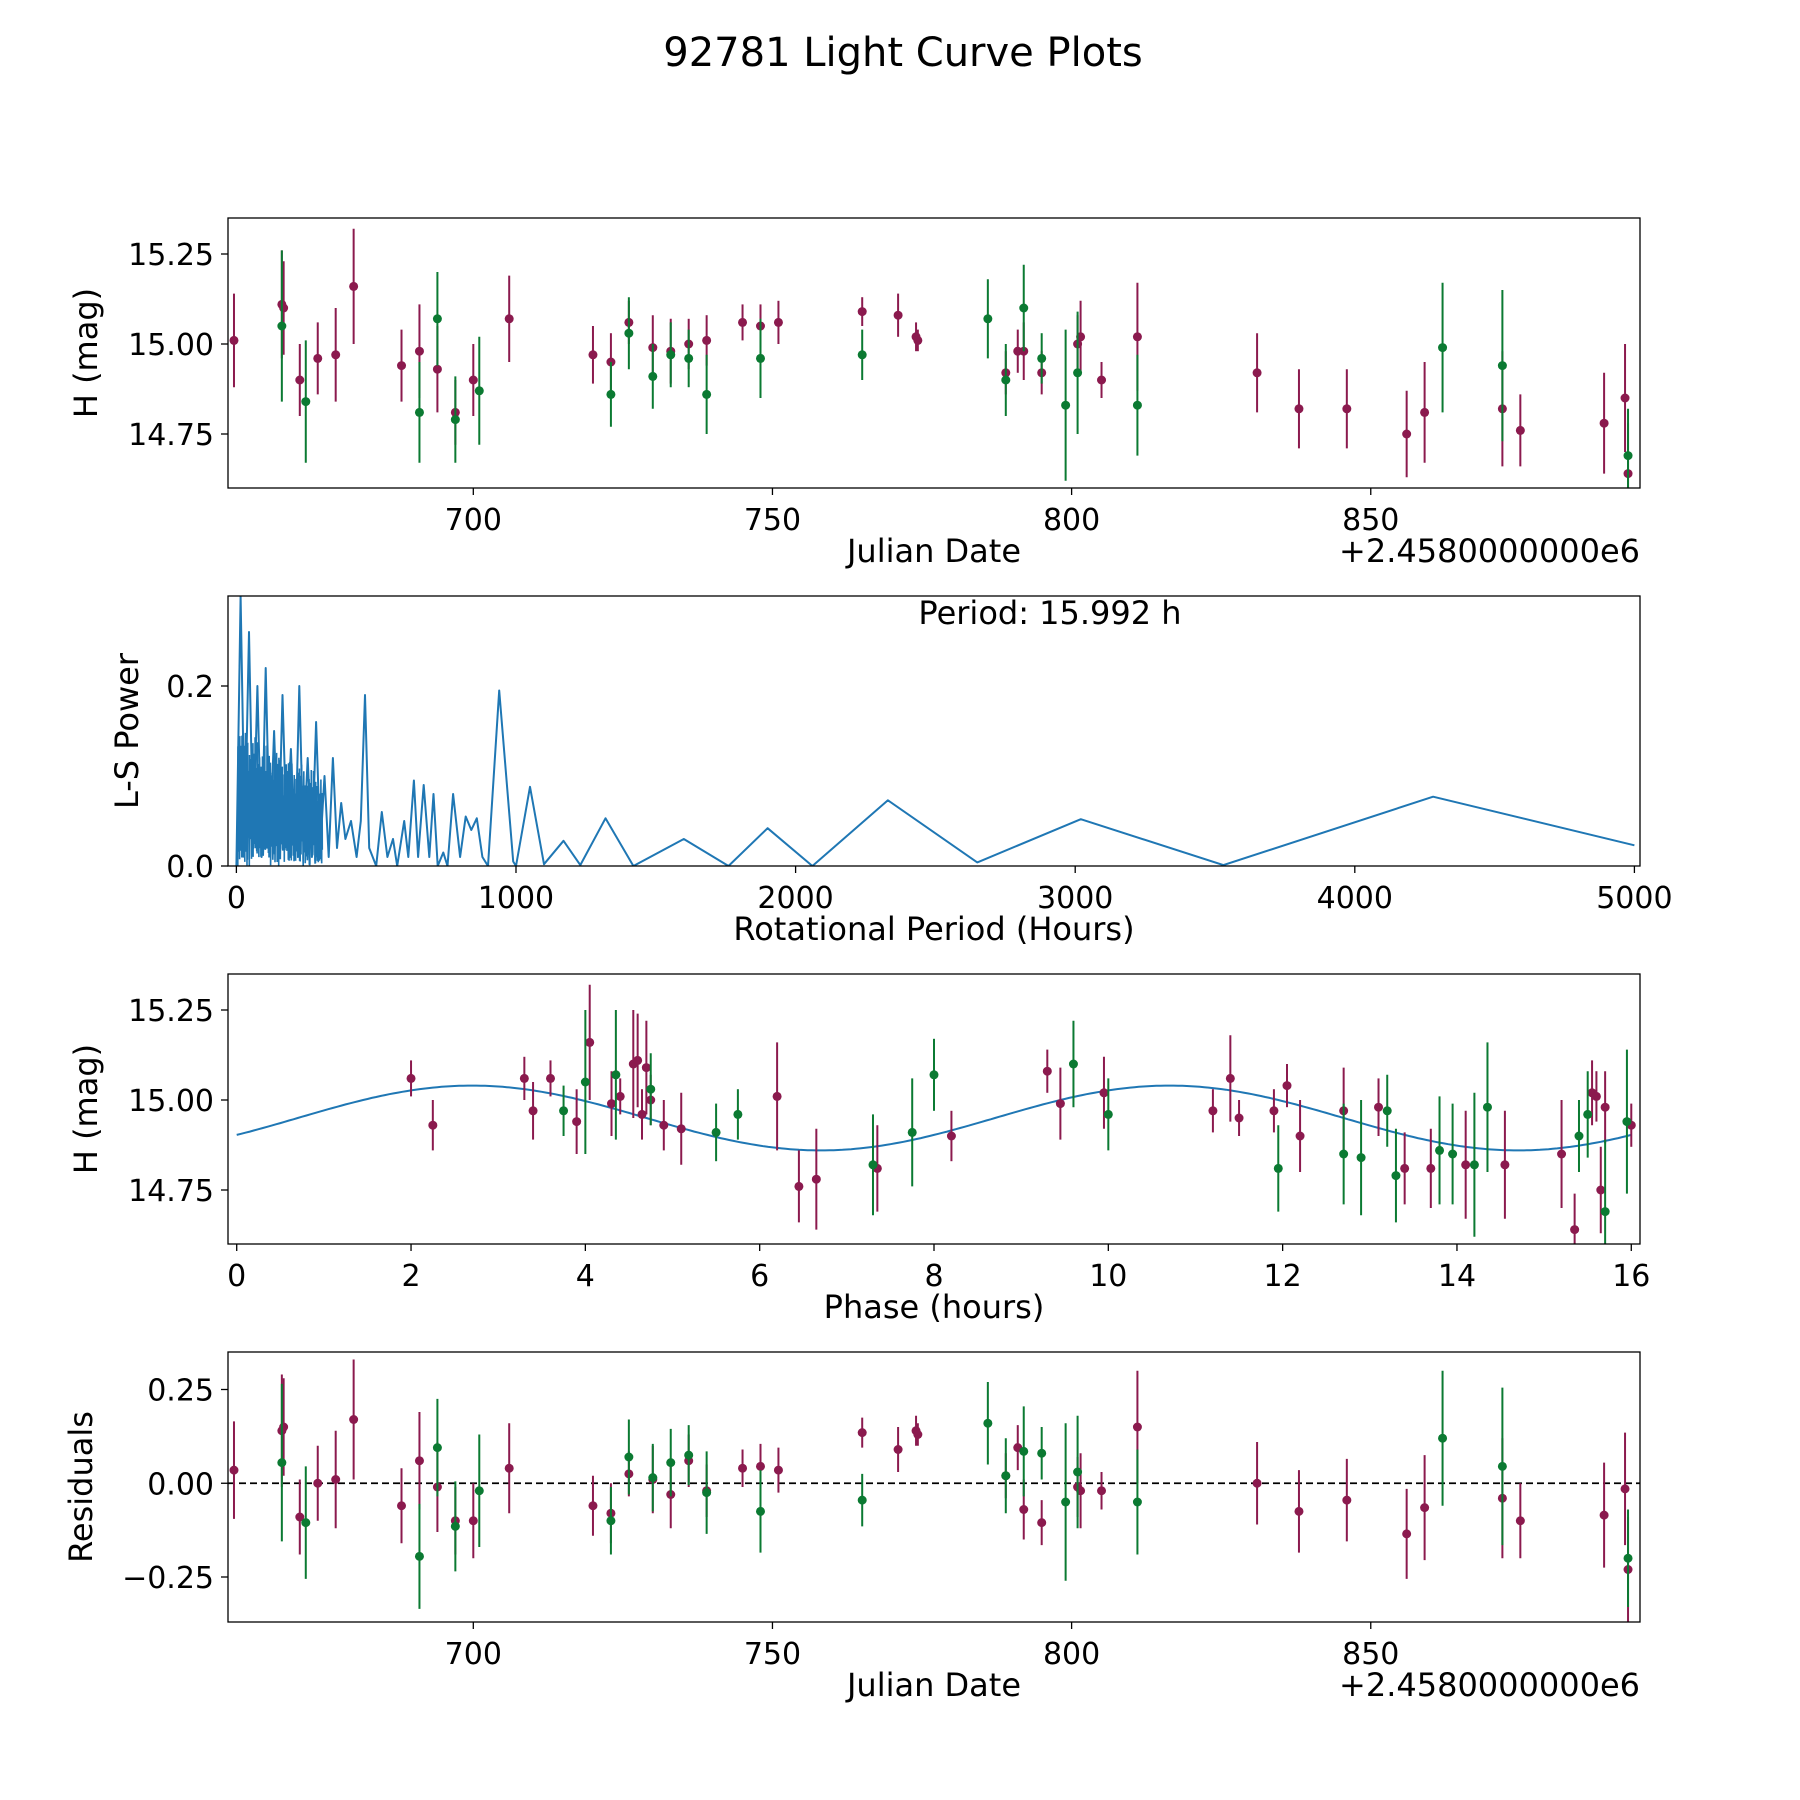  I want to click on x-axis-label: Rotational Period (Hours), so click(933, 929).